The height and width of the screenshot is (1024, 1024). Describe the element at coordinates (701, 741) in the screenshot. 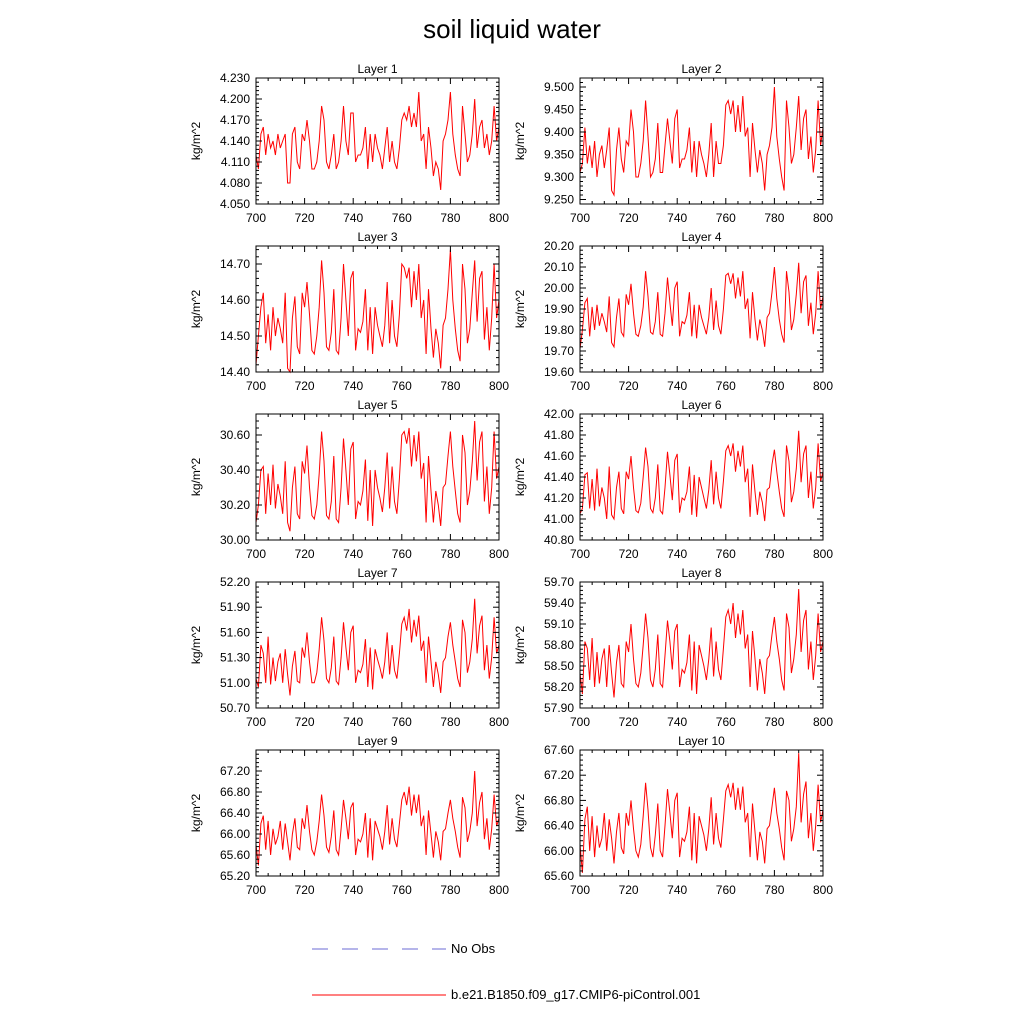

I see `panel-title: Layer 10` at that location.